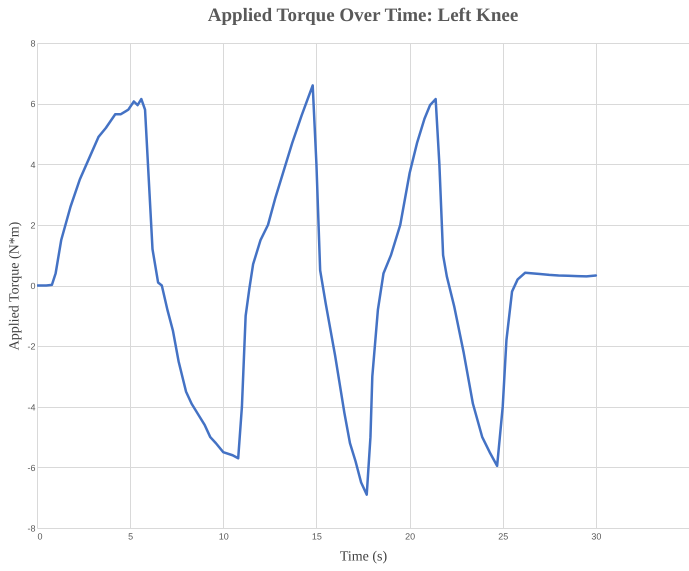 The width and height of the screenshot is (689, 571). What do you see at coordinates (15, 285) in the screenshot?
I see `y-axis-title: Applied Torque (N*m)` at bounding box center [15, 285].